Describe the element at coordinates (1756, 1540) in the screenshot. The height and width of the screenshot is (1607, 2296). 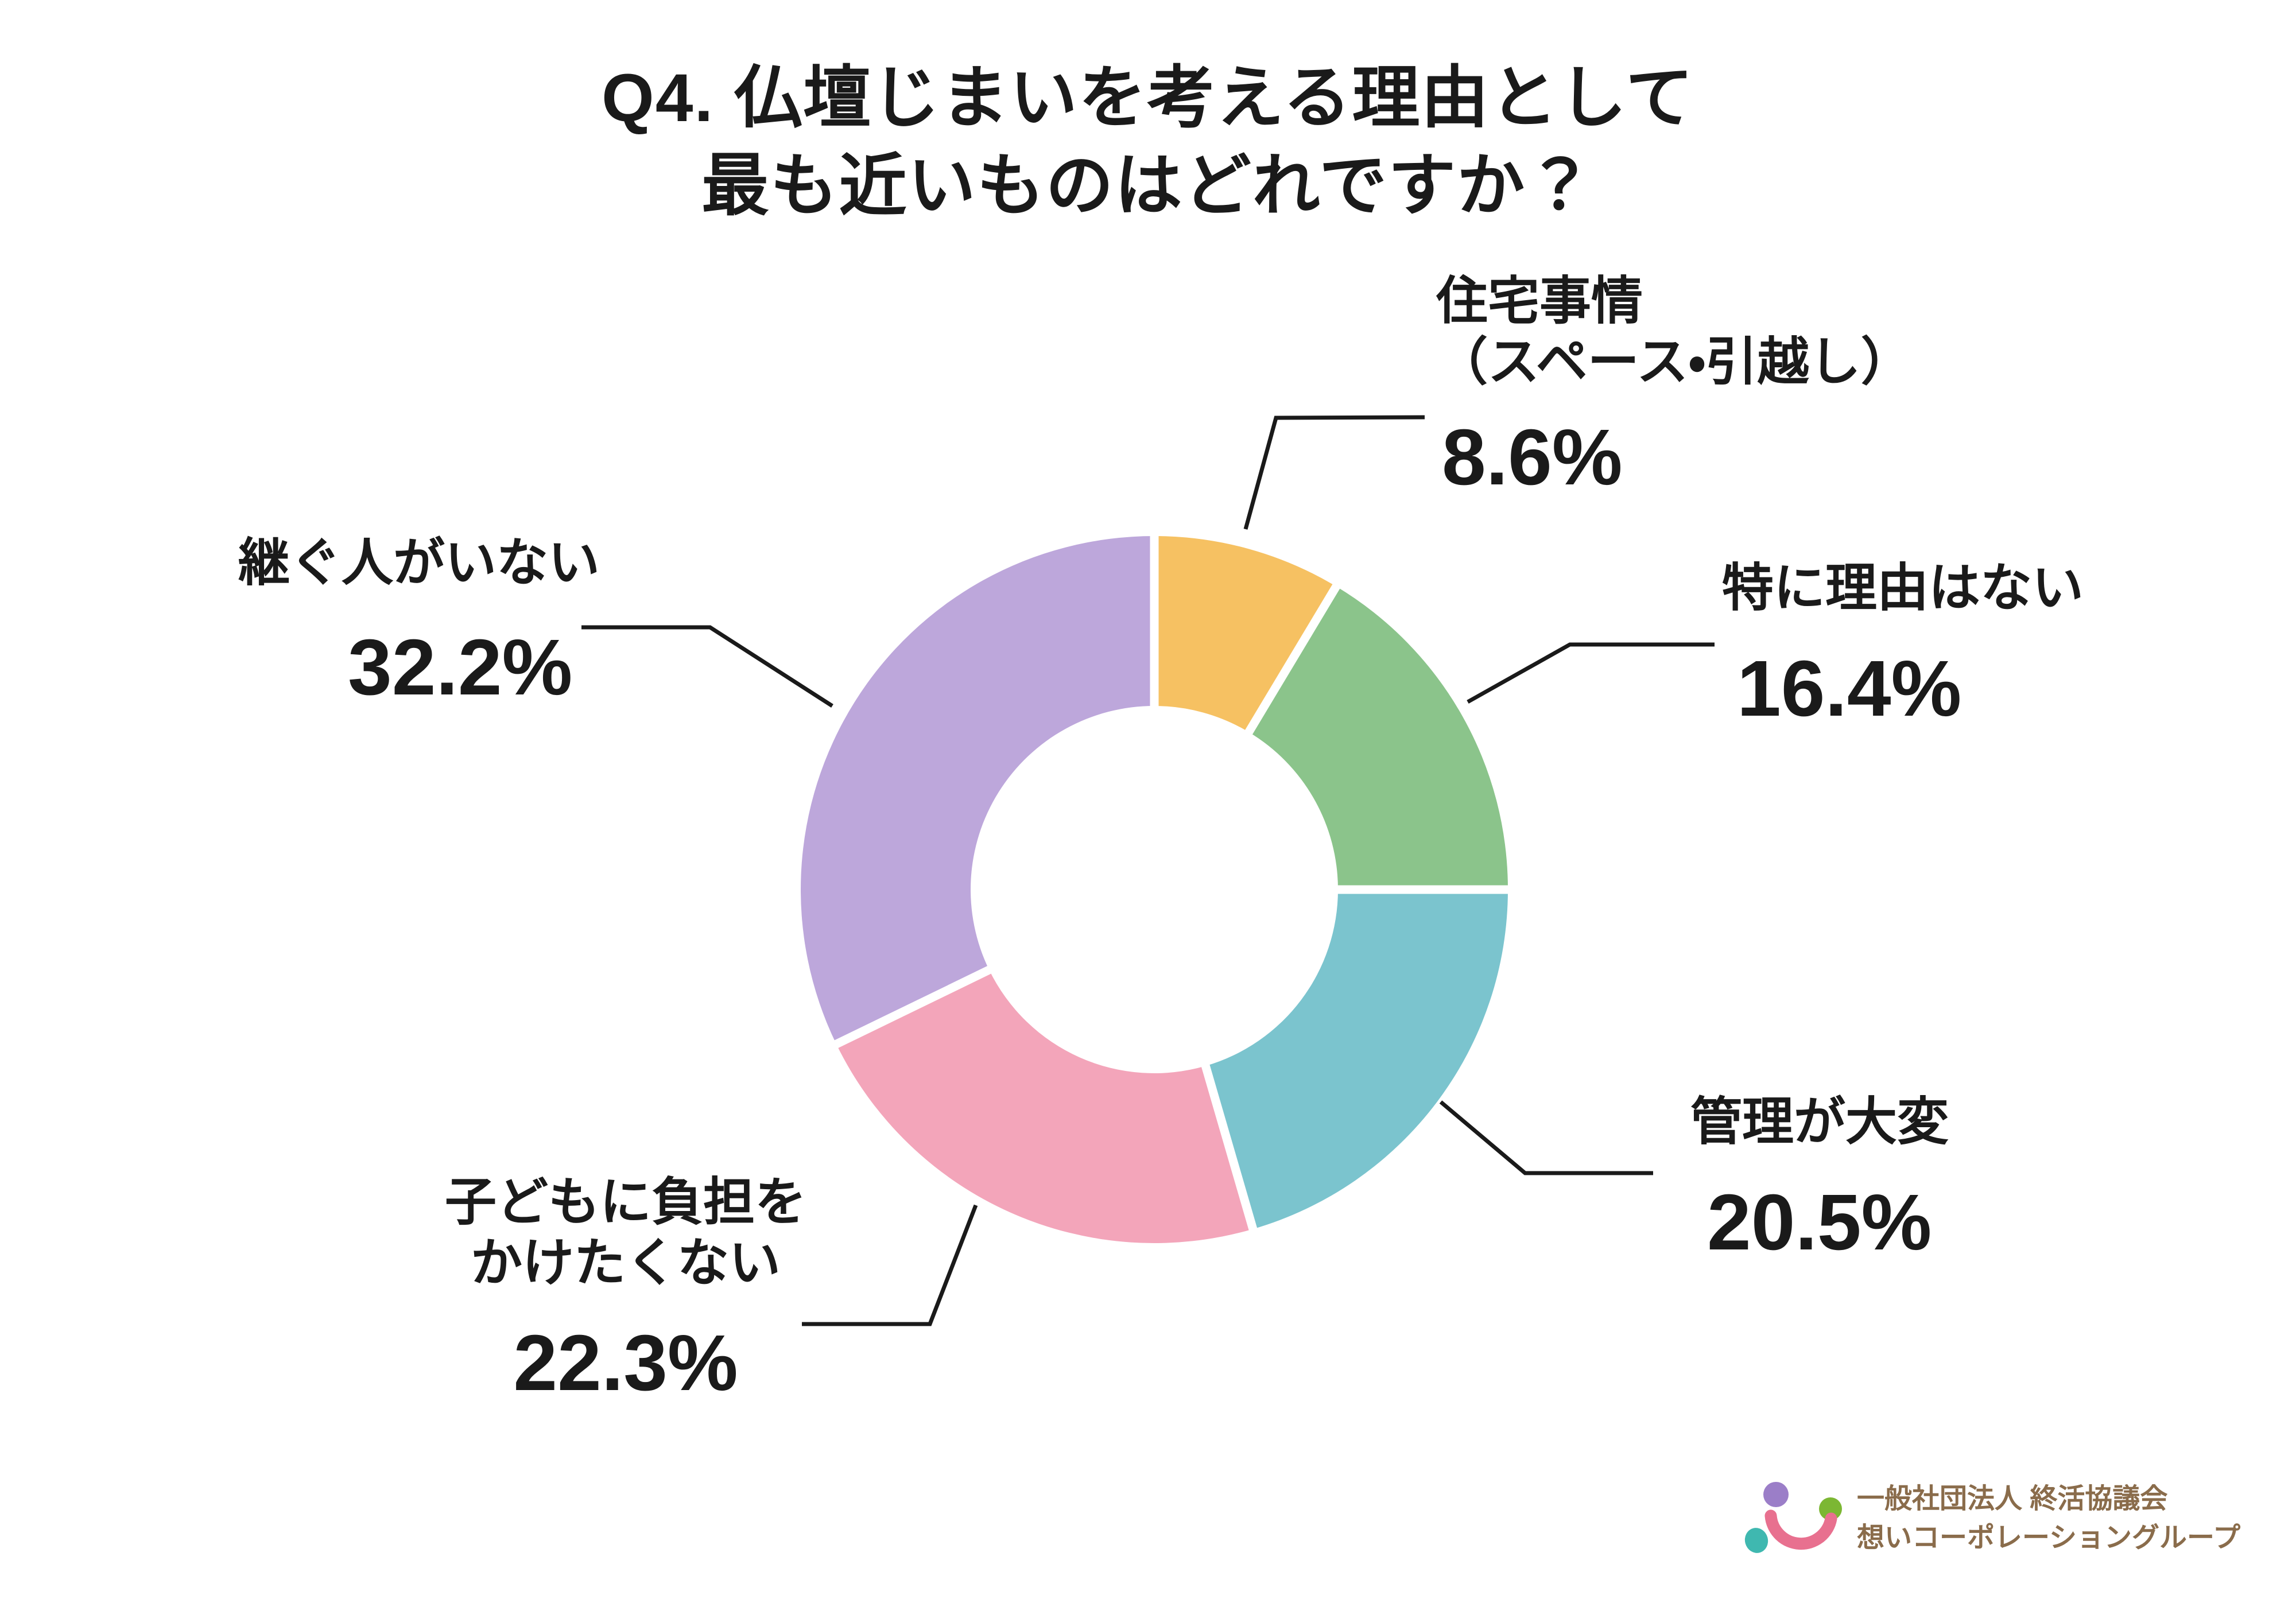
I see `logo-teal-dot-icon` at that location.